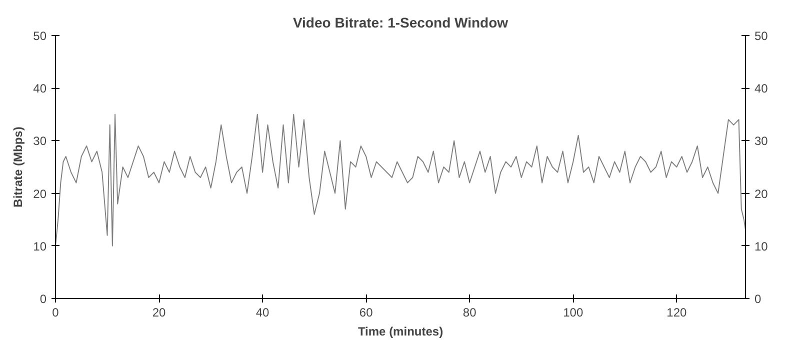  Describe the element at coordinates (761, 193) in the screenshot. I see `y2-tick-label: 20` at that location.